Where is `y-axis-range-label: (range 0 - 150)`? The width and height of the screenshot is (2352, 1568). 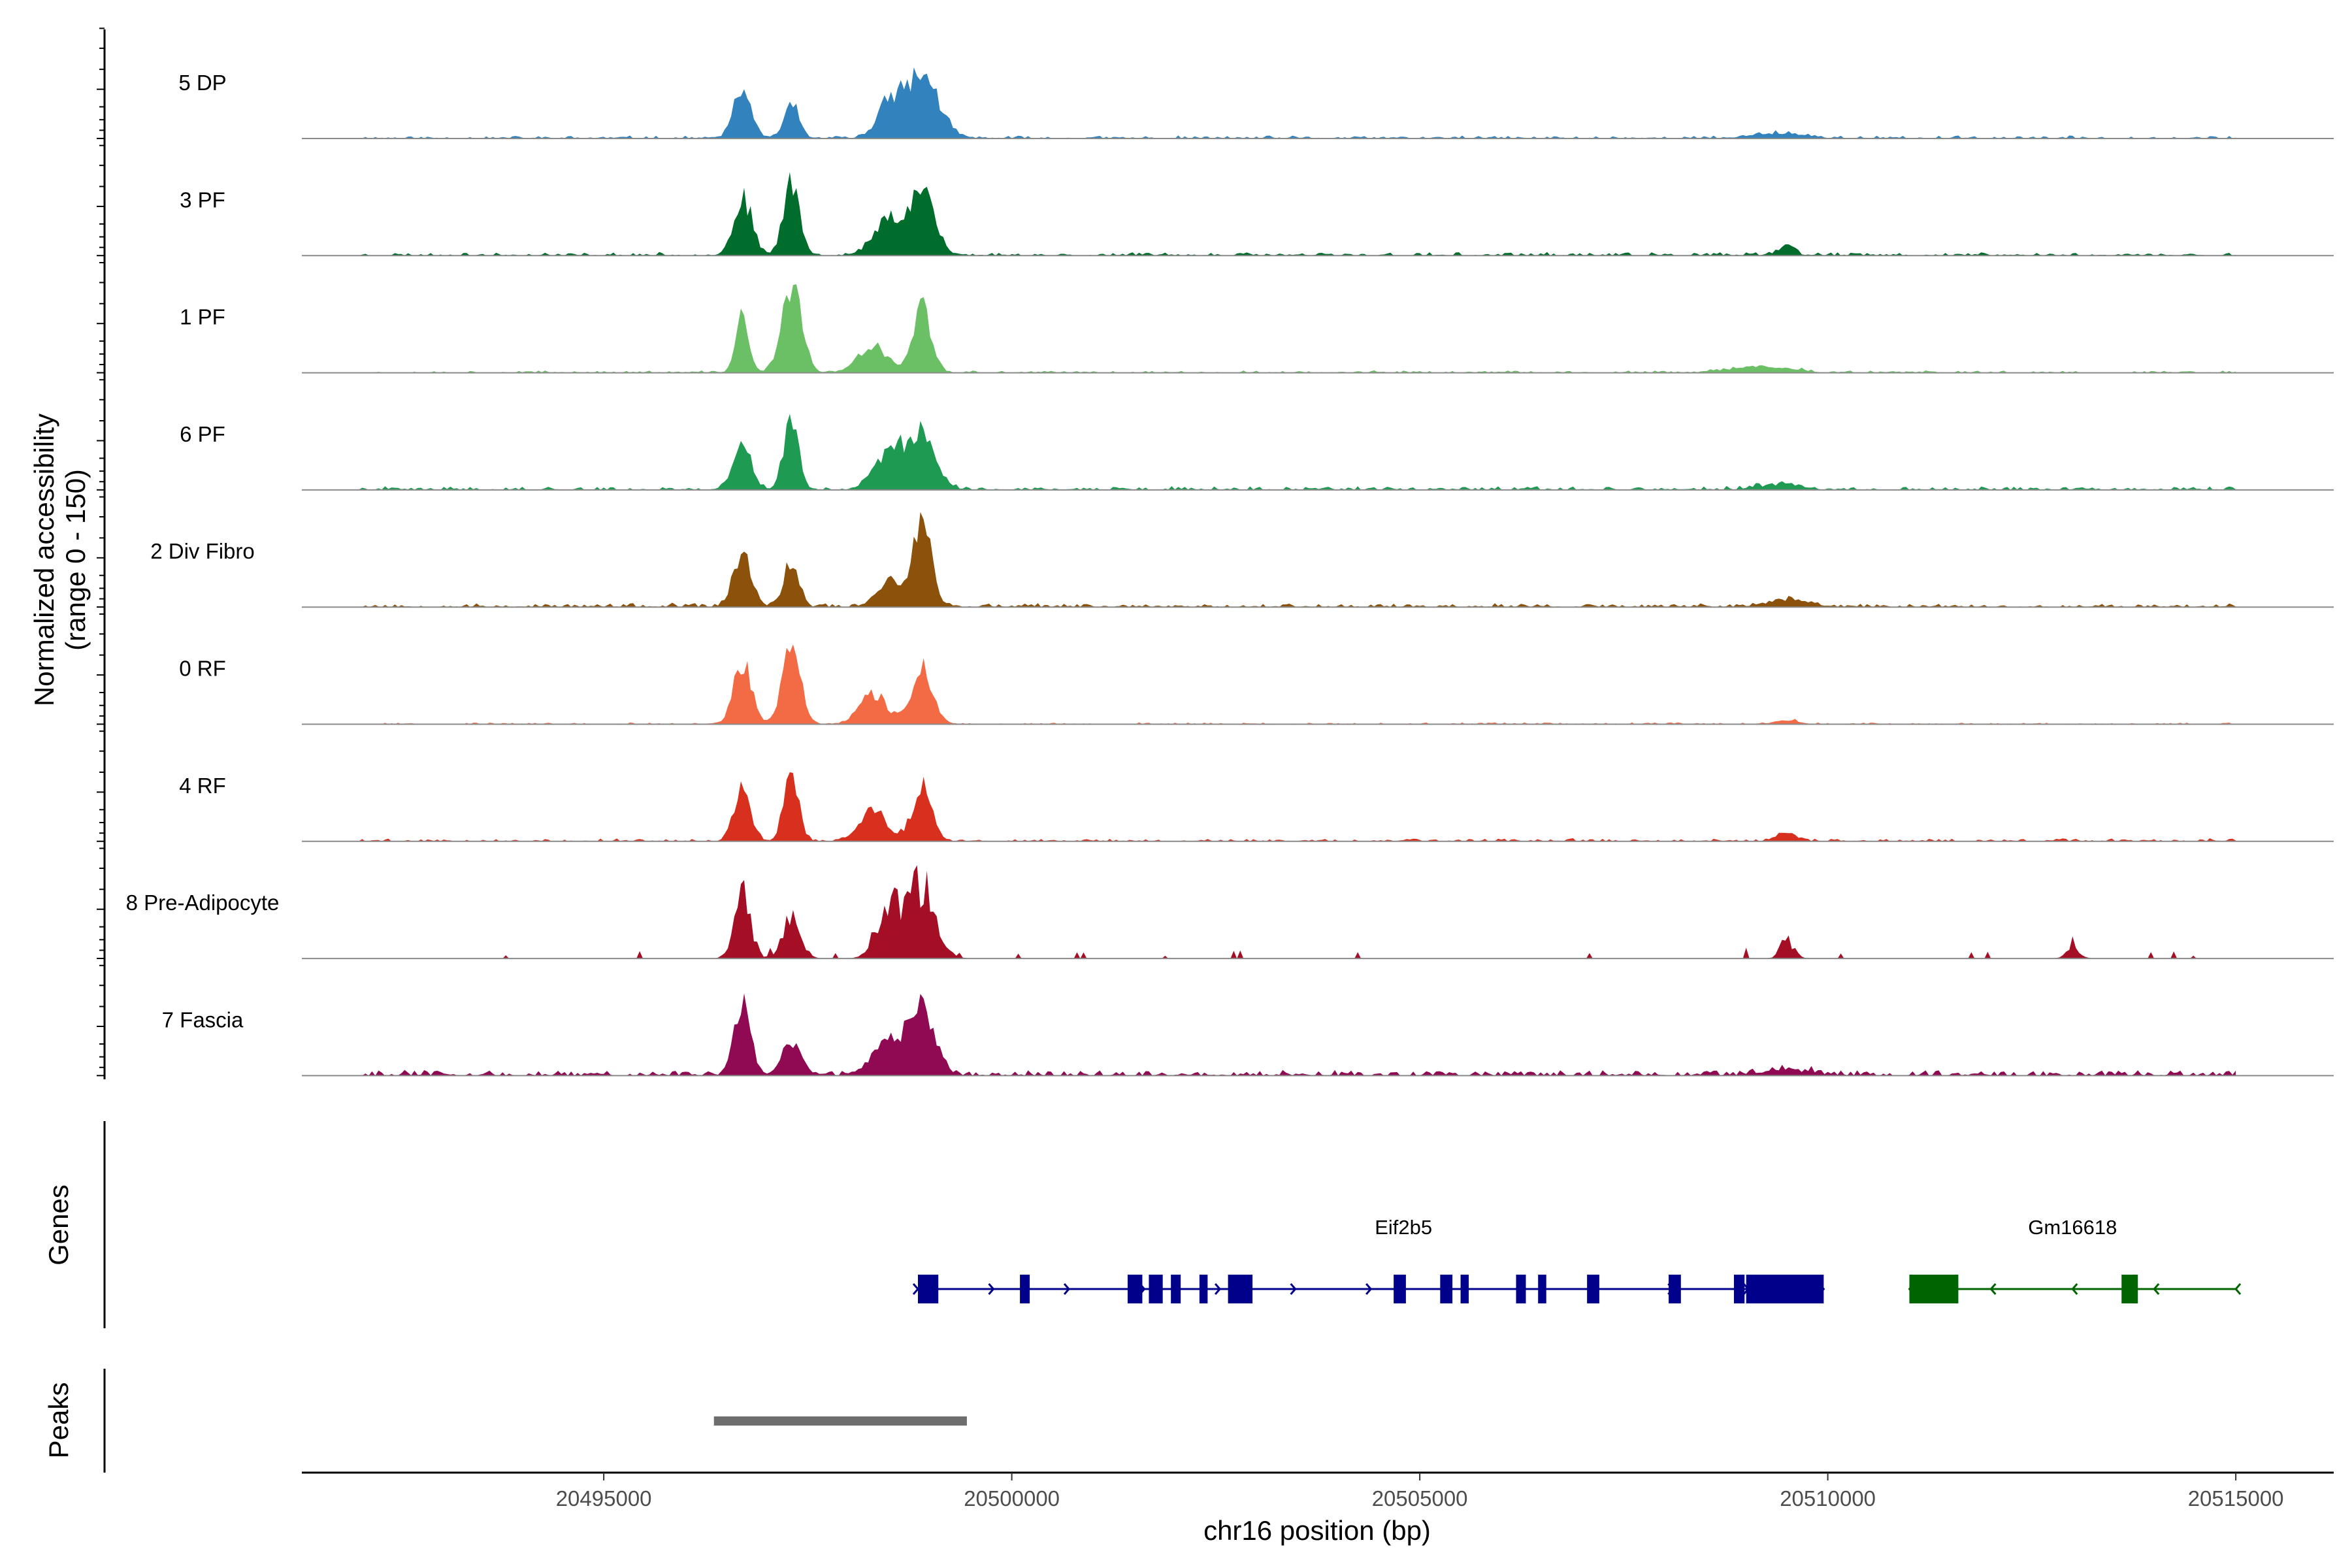 y-axis-range-label: (range 0 - 150) is located at coordinates (75, 560).